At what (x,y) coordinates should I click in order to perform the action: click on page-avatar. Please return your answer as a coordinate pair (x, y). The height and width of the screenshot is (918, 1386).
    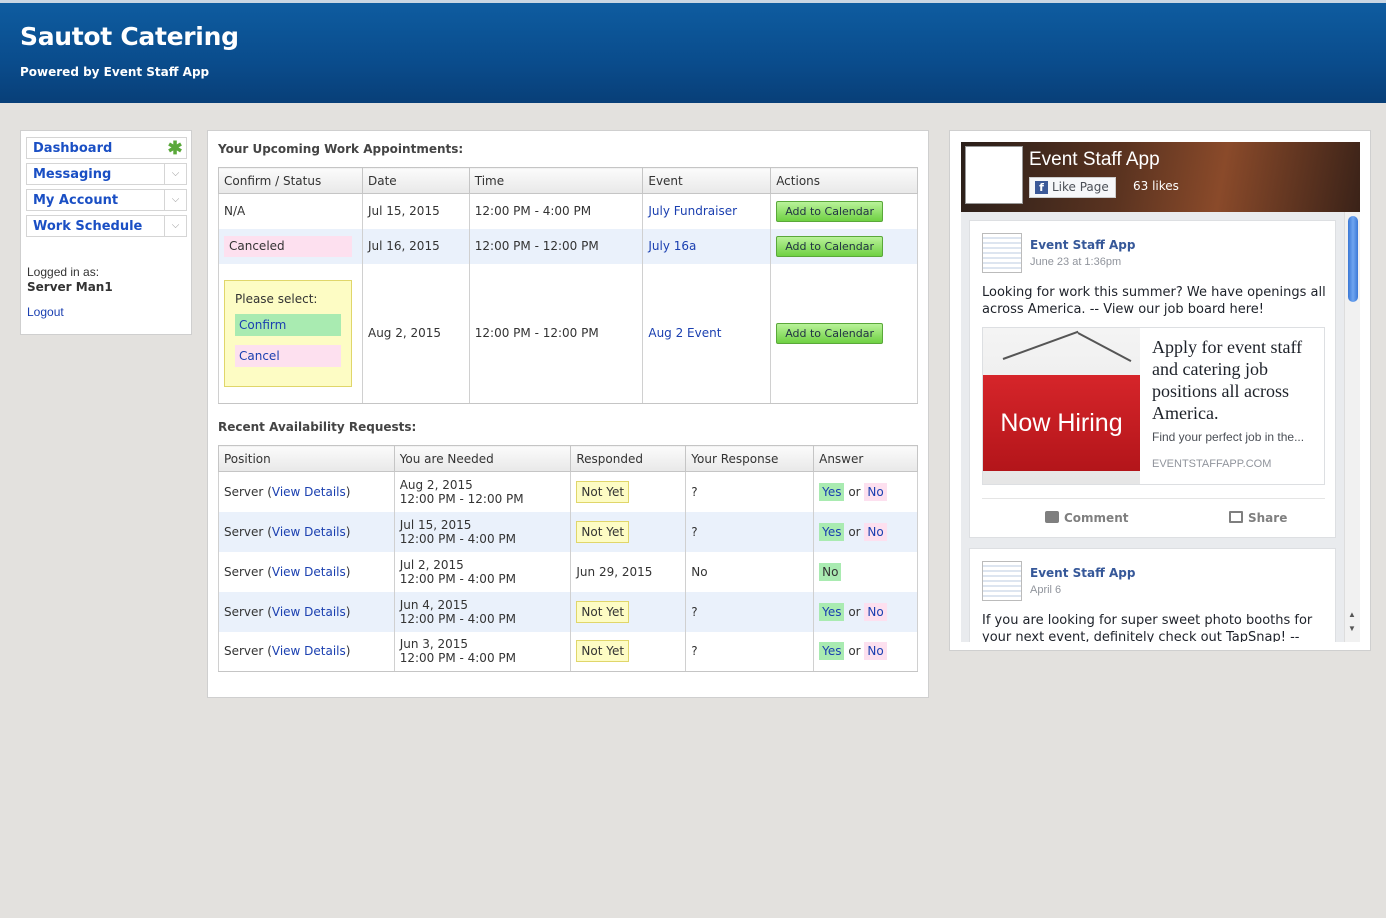
    Looking at the image, I should click on (994, 175).